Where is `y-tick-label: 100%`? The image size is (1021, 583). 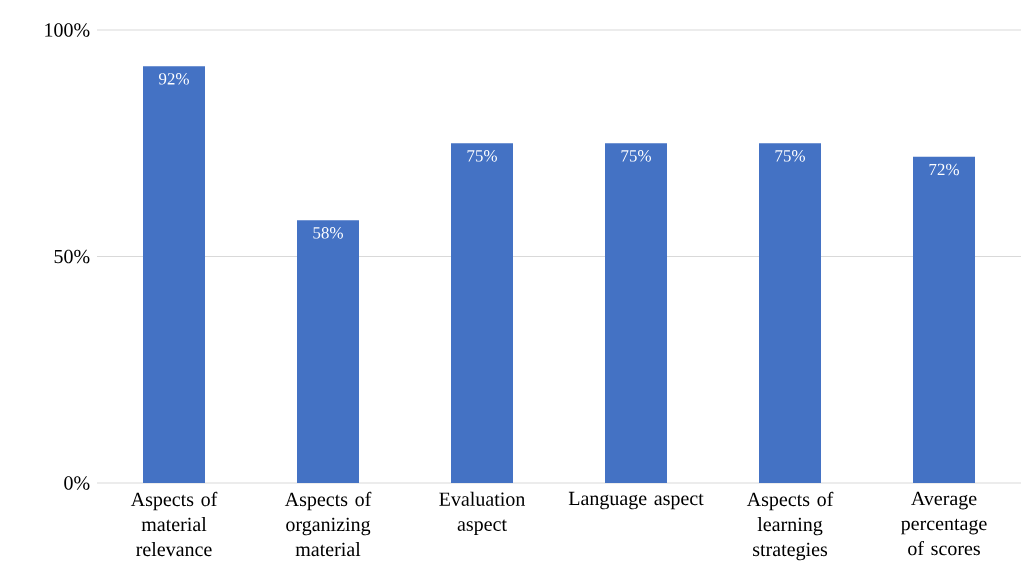
y-tick-label: 100% is located at coordinates (67, 30).